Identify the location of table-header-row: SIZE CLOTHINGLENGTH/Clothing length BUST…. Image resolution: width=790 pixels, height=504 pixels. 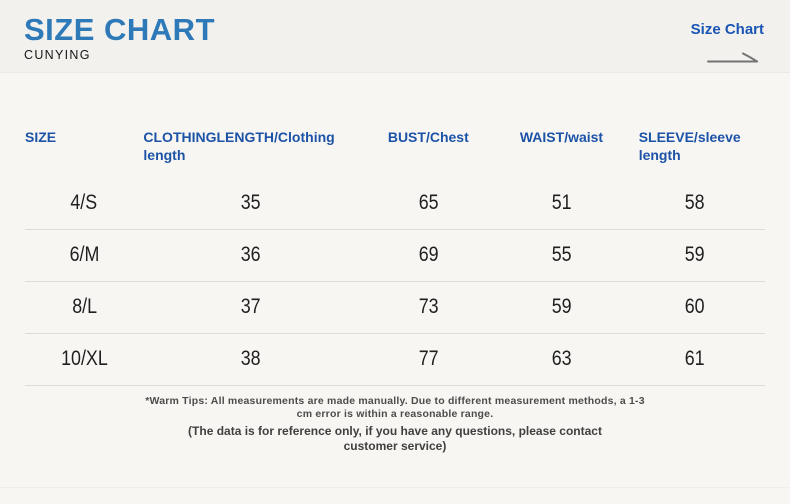
(395, 153).